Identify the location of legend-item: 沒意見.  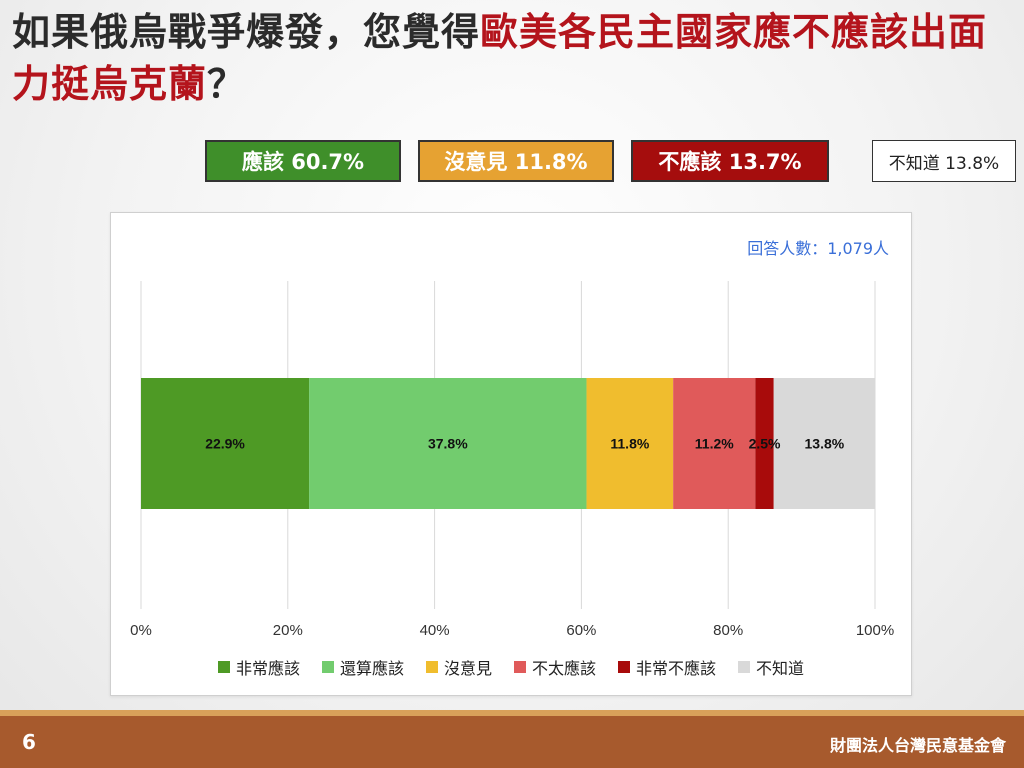
(458, 667).